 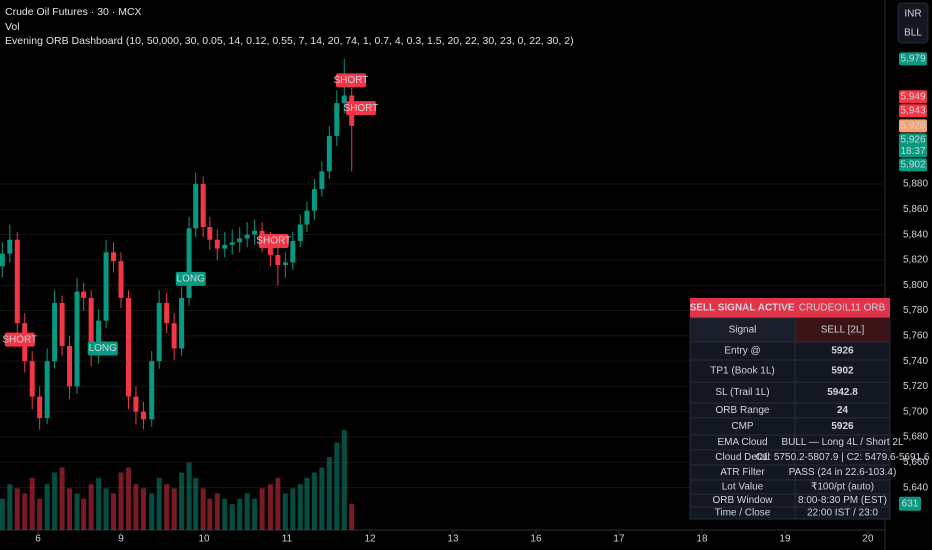 What do you see at coordinates (536, 539) in the screenshot?
I see `x-tick-label: 16` at bounding box center [536, 539].